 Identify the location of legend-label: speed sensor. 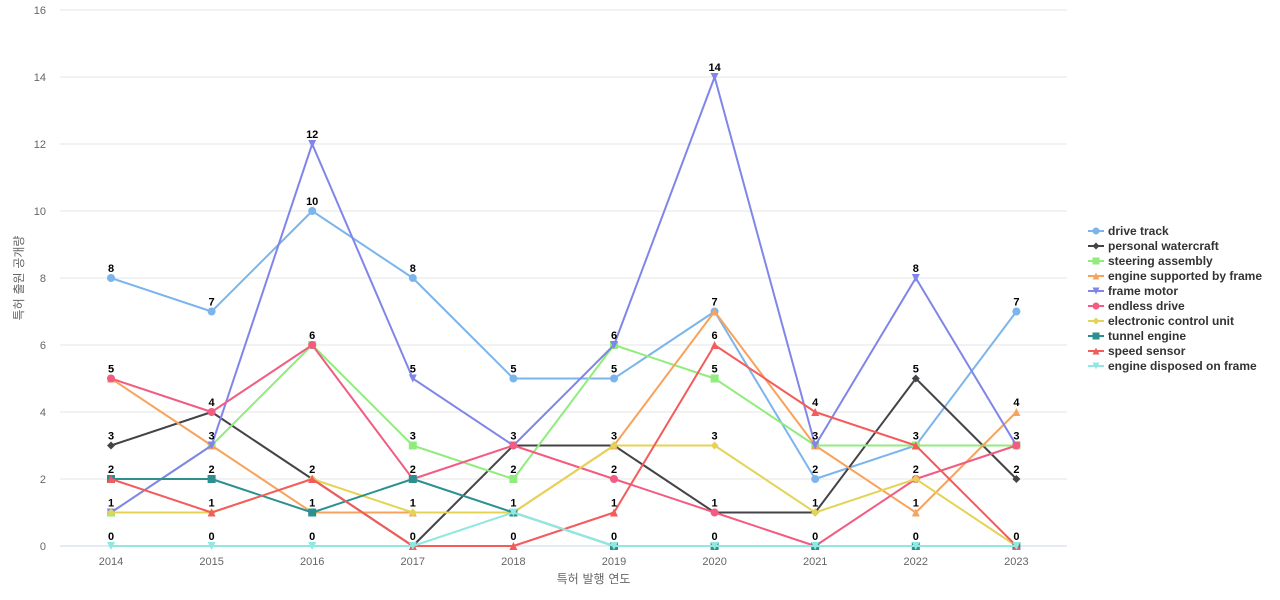
(1147, 351).